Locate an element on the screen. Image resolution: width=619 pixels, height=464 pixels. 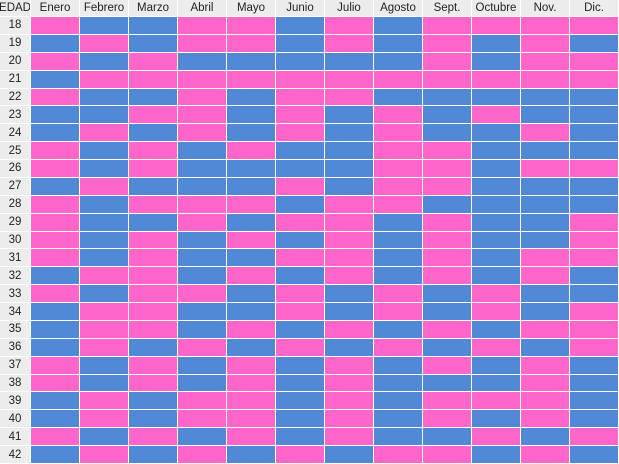
age-label: 37 is located at coordinates (15, 365).